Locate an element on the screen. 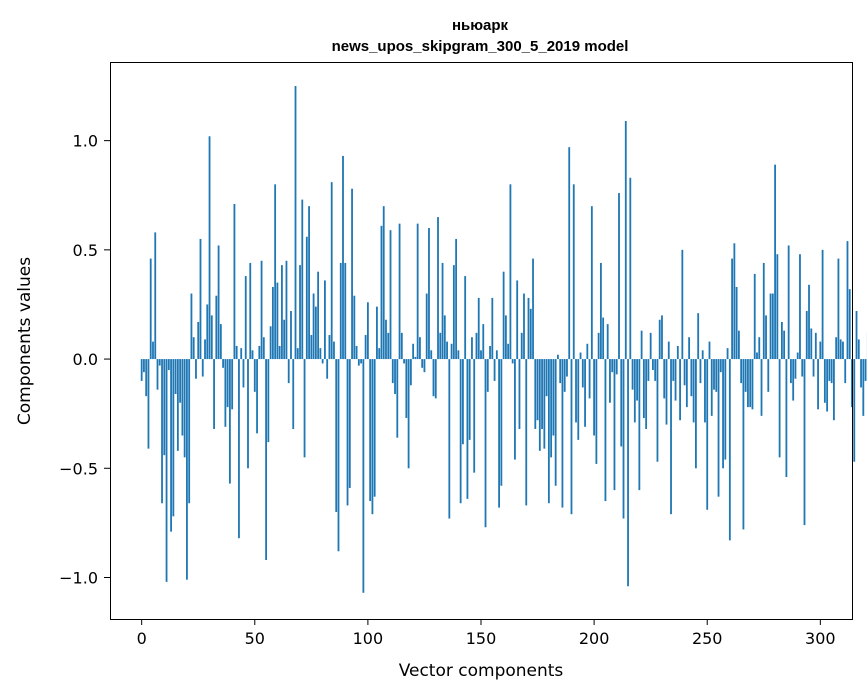 This screenshot has width=867, height=696. x-tick-label: 50 is located at coordinates (255, 638).